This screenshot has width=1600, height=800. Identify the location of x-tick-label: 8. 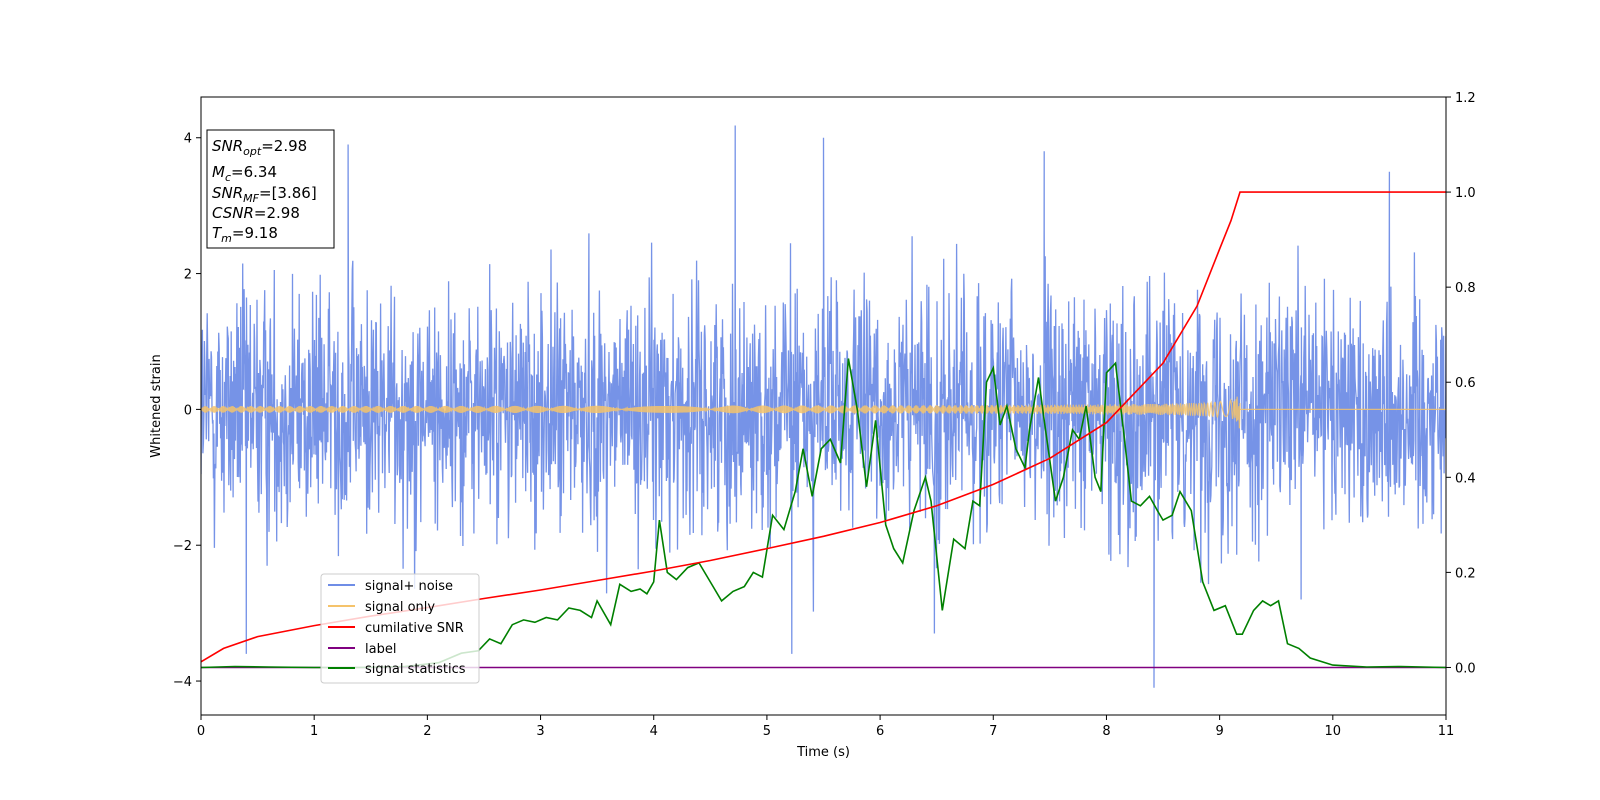
(1106, 731).